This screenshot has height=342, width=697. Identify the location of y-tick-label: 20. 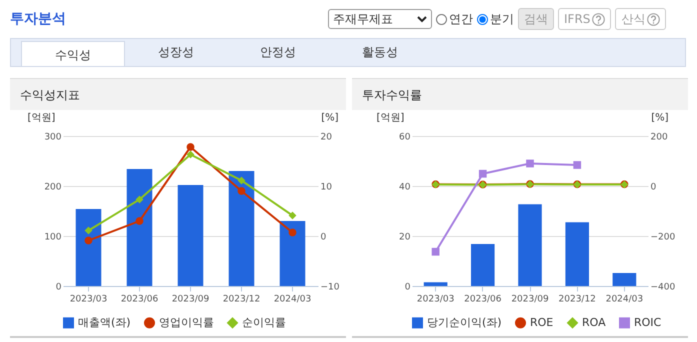
(405, 237).